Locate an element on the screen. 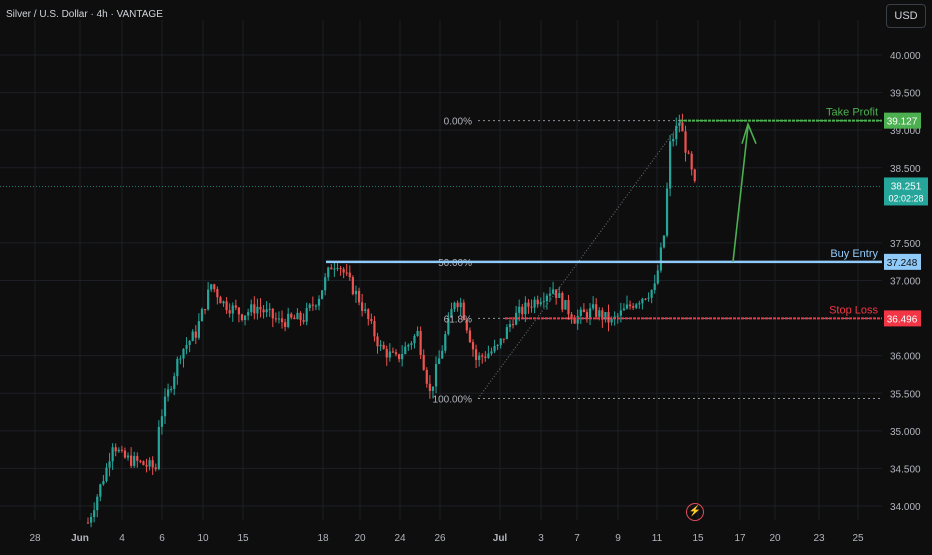 The width and height of the screenshot is (932, 555). time-tick-label: 15 is located at coordinates (698, 538).